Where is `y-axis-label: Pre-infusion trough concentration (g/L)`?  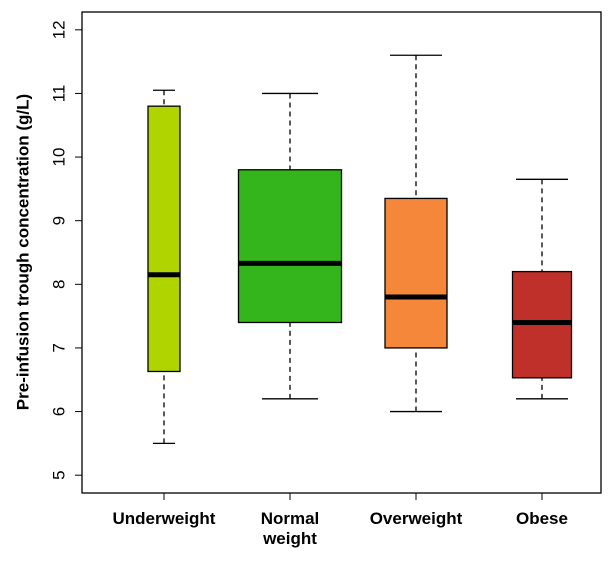
y-axis-label: Pre-infusion trough concentration (g/L) is located at coordinates (22, 252).